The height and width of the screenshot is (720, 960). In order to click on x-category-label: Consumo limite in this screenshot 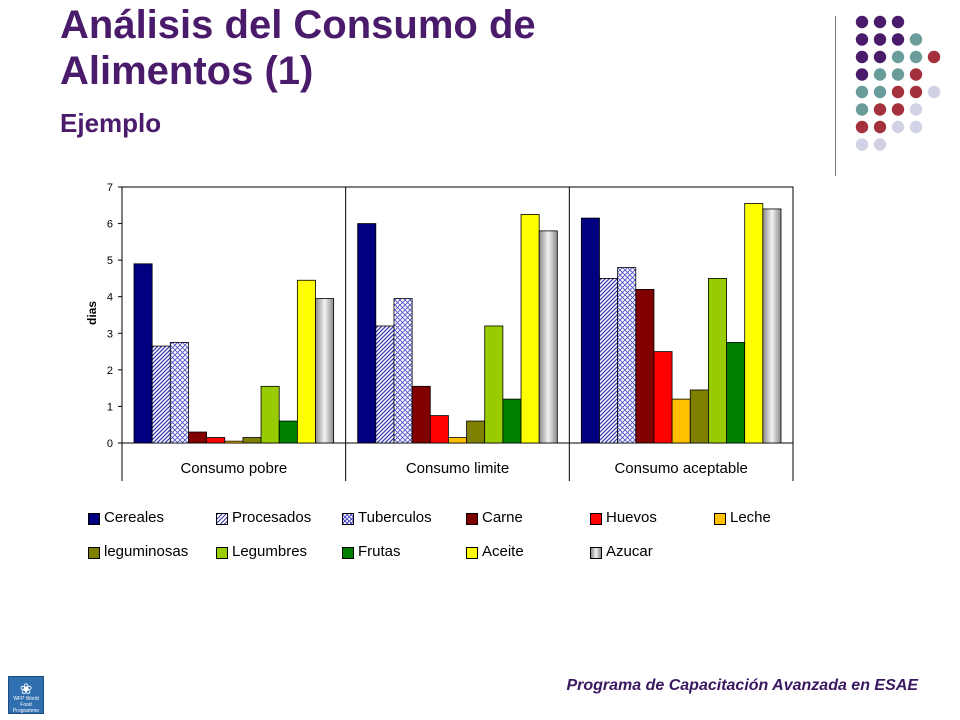, I will do `click(457, 468)`.